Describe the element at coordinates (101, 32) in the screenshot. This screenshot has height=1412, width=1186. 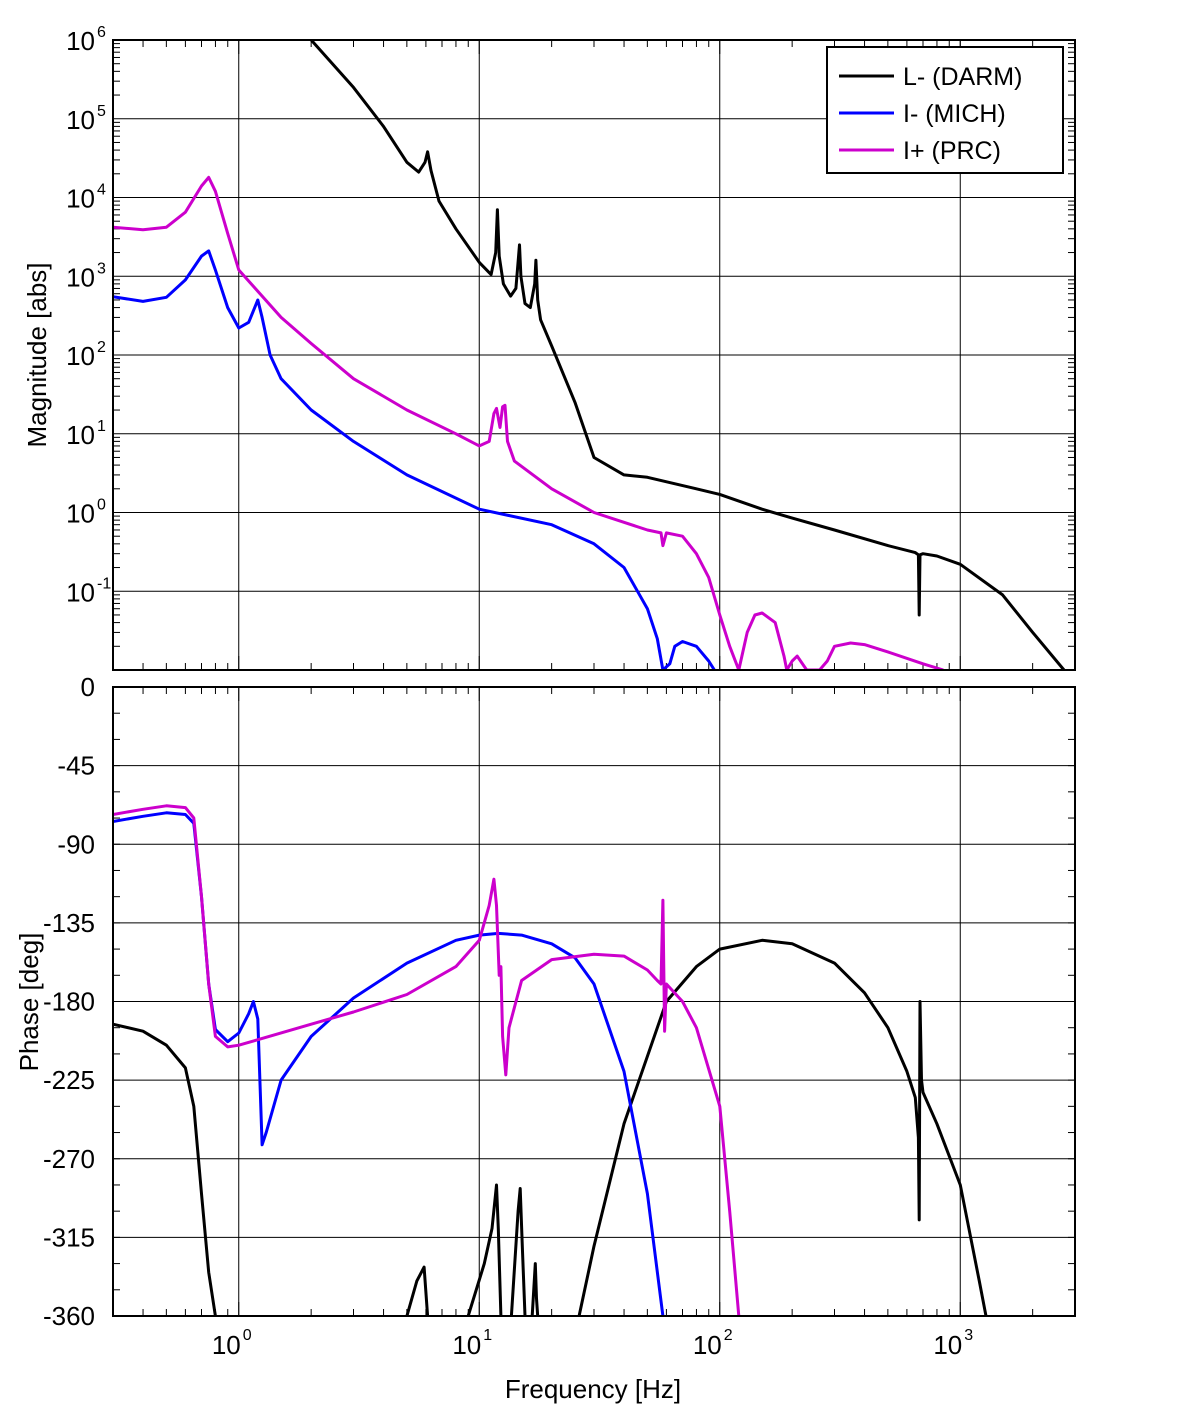
I see `y-tick-label-exponent: 6` at that location.